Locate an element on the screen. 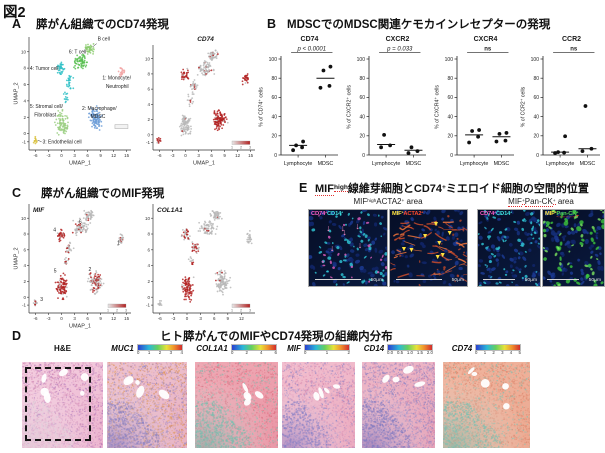 Image resolution: width=605 pixels, height=453 pixels. svg-text: 2: Macrophage/ is located at coordinates (99, 109).